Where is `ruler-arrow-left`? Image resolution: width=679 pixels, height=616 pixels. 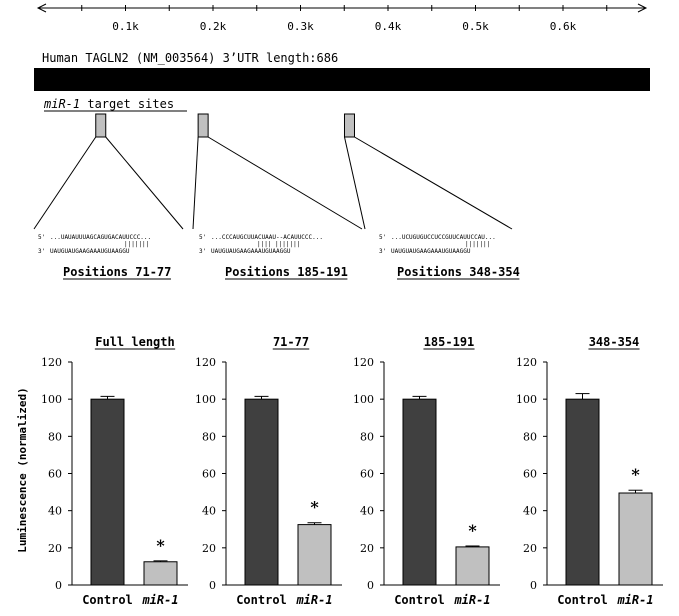
ruler-arrow-left is located at coordinates (41, 8).